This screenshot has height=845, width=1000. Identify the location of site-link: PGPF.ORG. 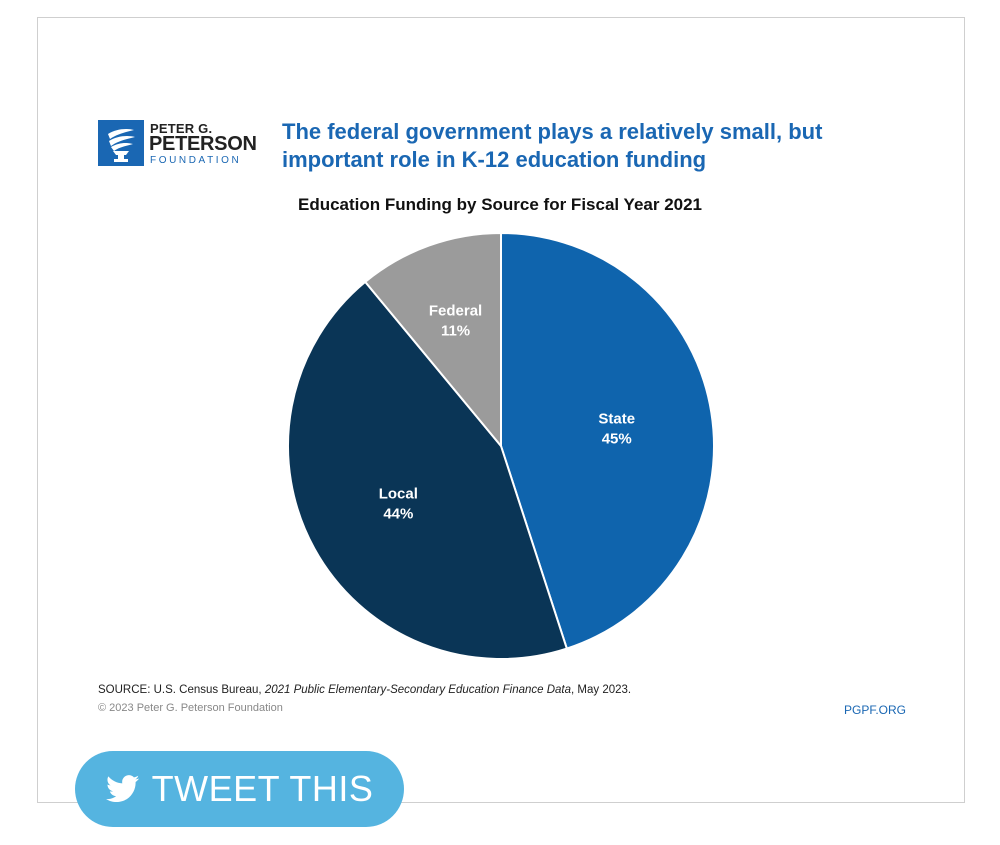
(875, 710).